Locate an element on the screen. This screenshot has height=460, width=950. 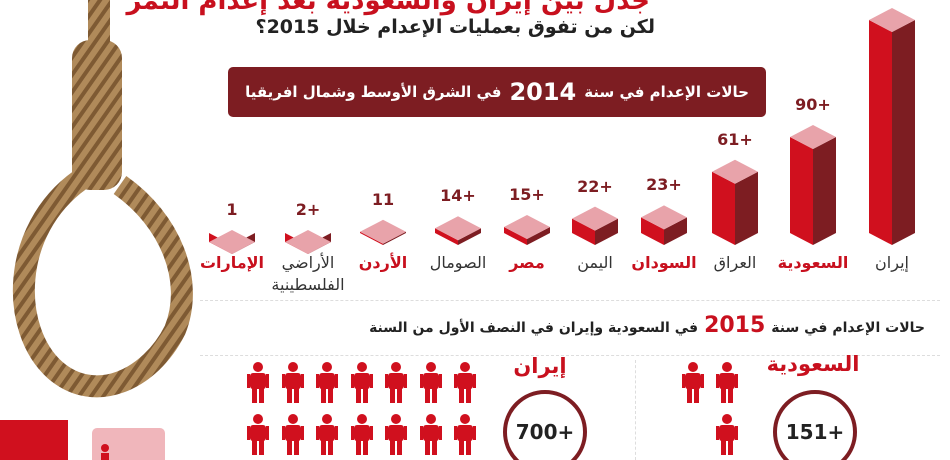
iran-count-circle: 700+ is located at coordinates (545, 425).